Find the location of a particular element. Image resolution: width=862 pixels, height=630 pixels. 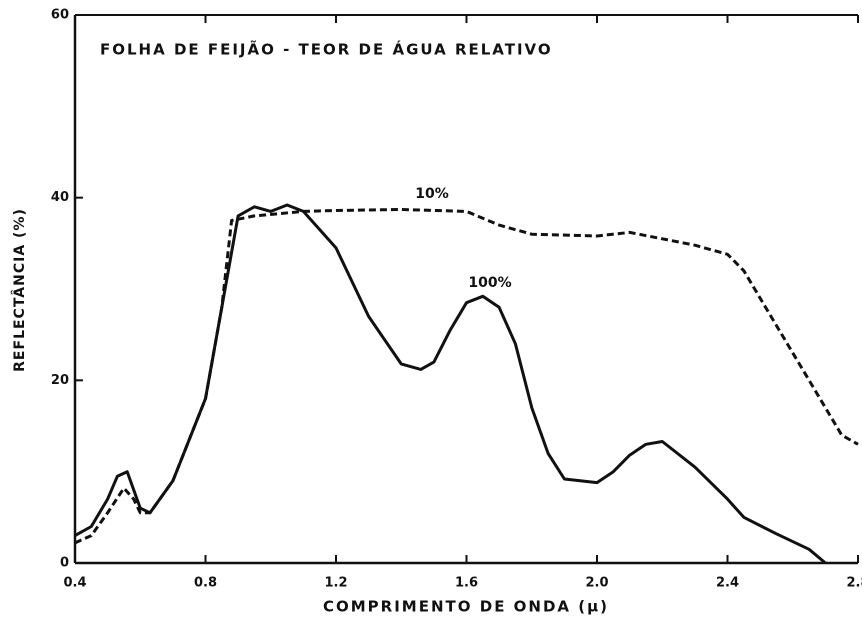

x-tick-label: 1.2 is located at coordinates (335, 583).